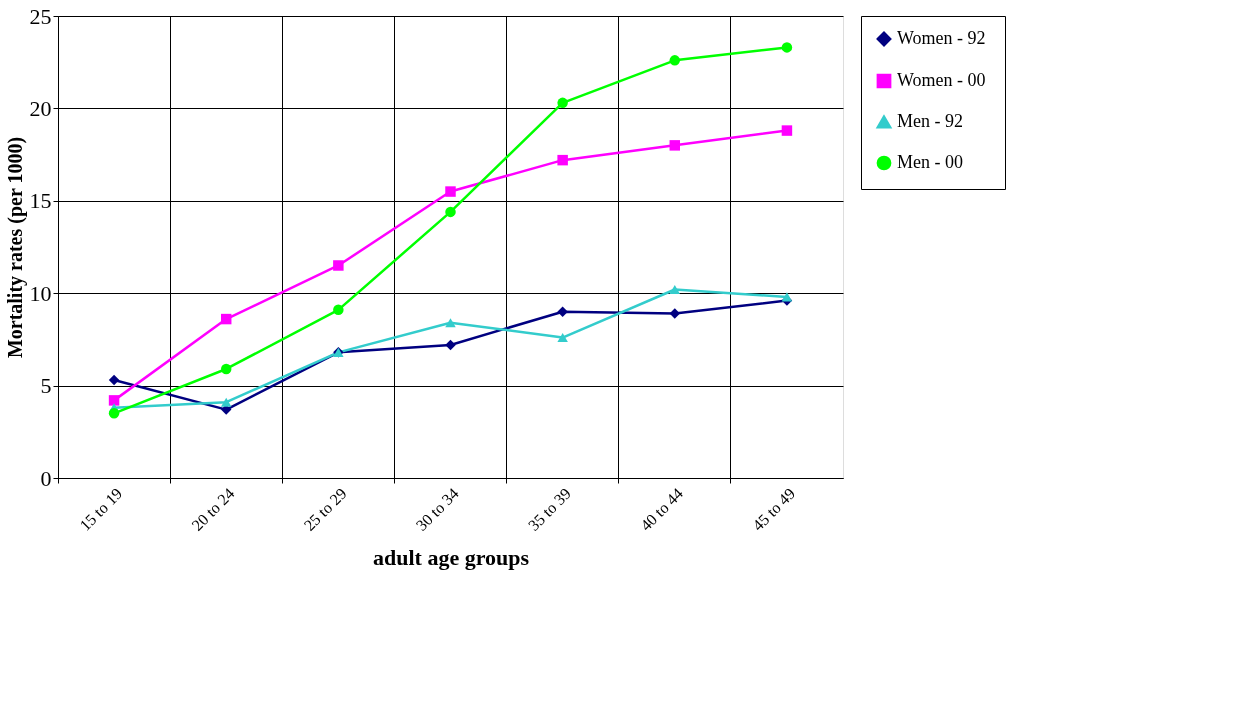 This screenshot has width=1243, height=718. Describe the element at coordinates (941, 80) in the screenshot. I see `legend-label: Women - 00` at that location.